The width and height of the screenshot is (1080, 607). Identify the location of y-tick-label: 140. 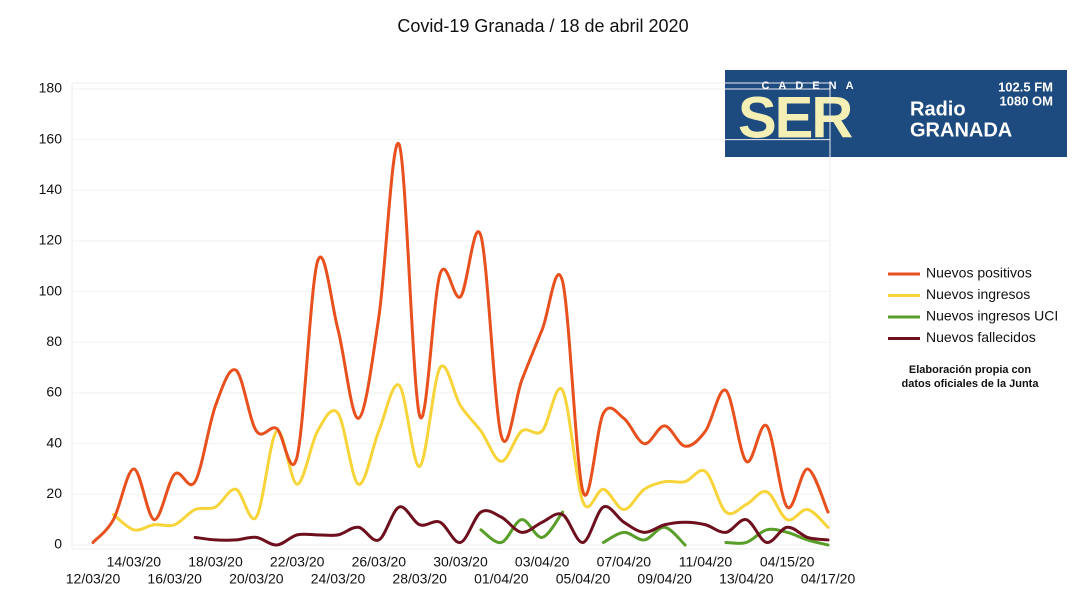
(51, 189).